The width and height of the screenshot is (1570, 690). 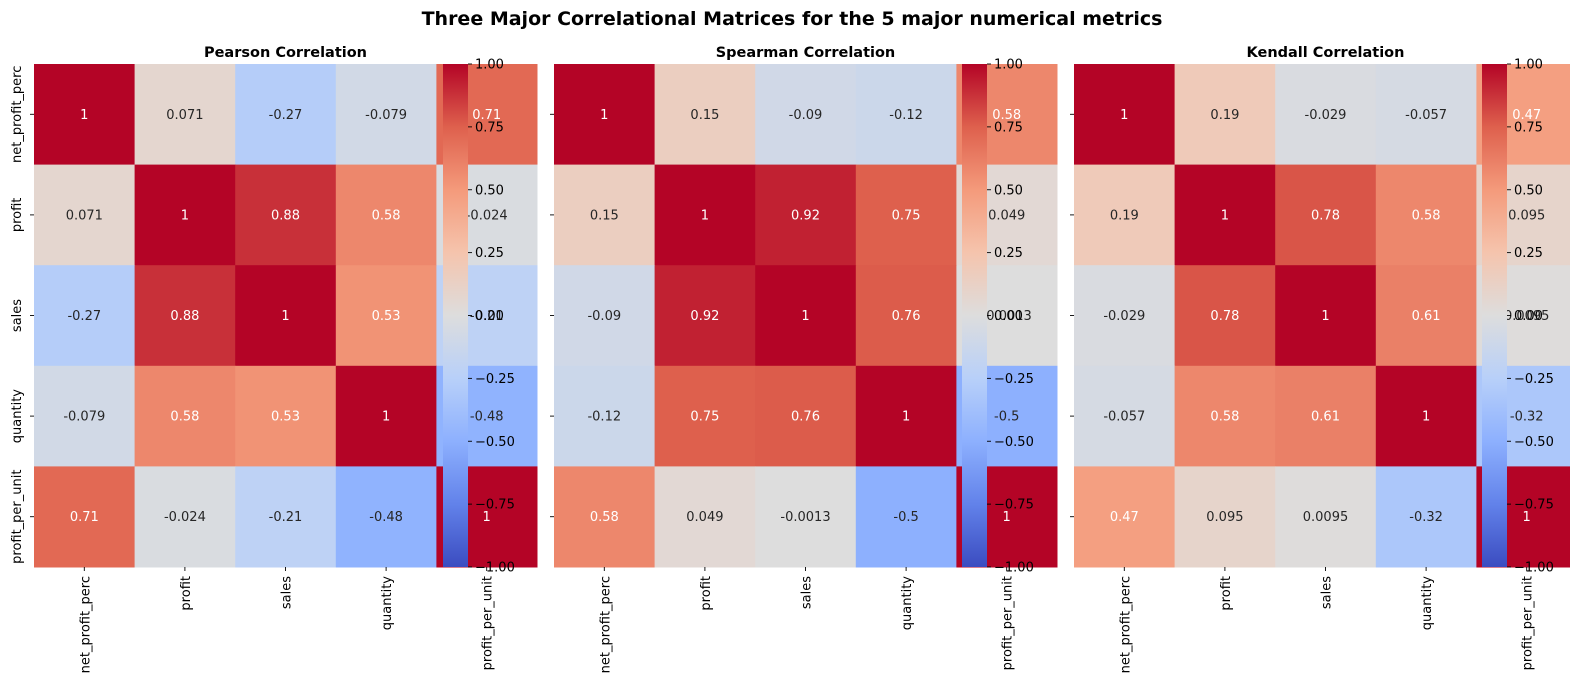 I want to click on cell-annotation: 0.19, so click(x=1124, y=215).